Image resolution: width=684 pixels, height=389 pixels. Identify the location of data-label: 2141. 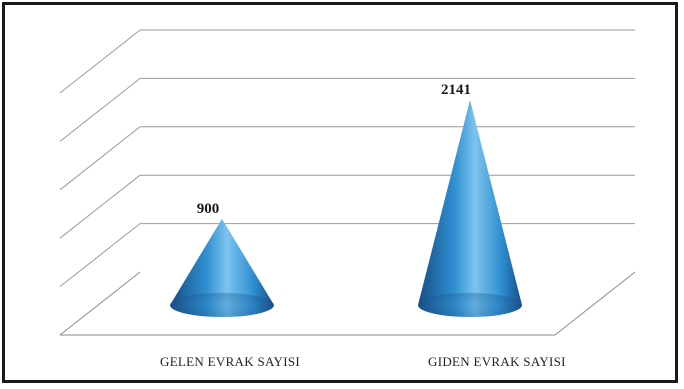
(456, 90).